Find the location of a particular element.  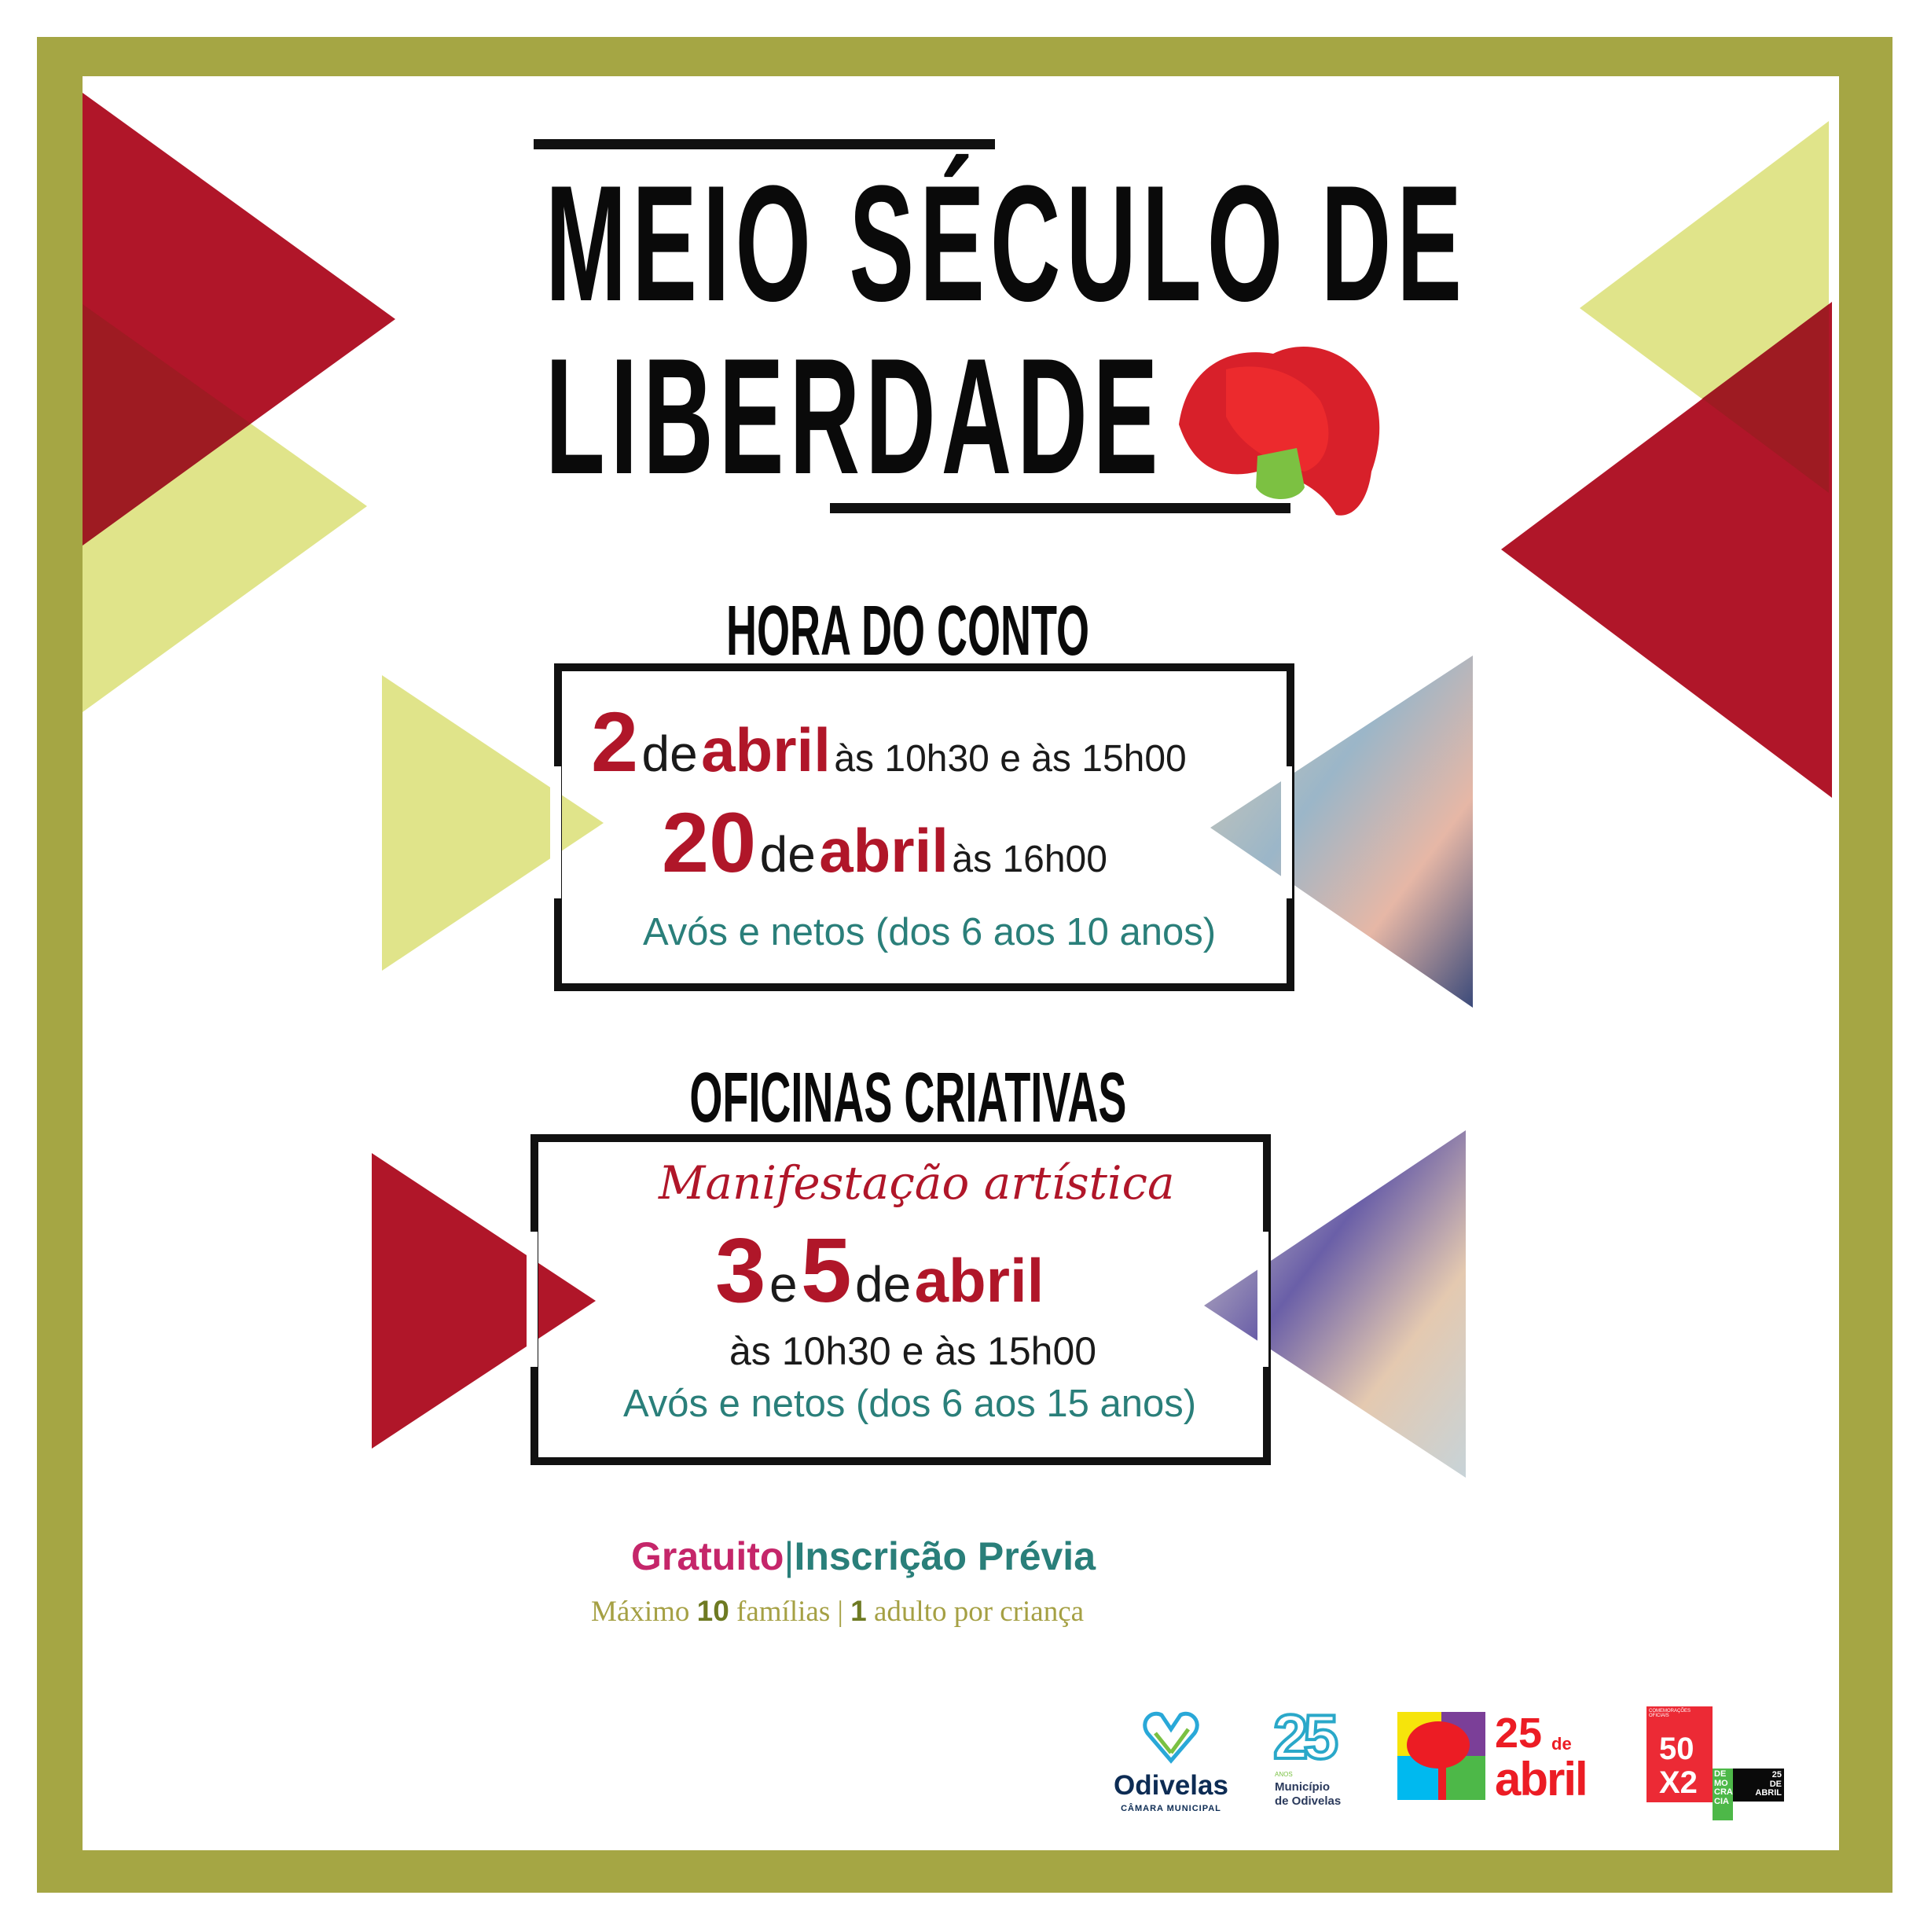

oficinas-heading-text: OFICINAS CRIATIVAS is located at coordinates (907, 1098).